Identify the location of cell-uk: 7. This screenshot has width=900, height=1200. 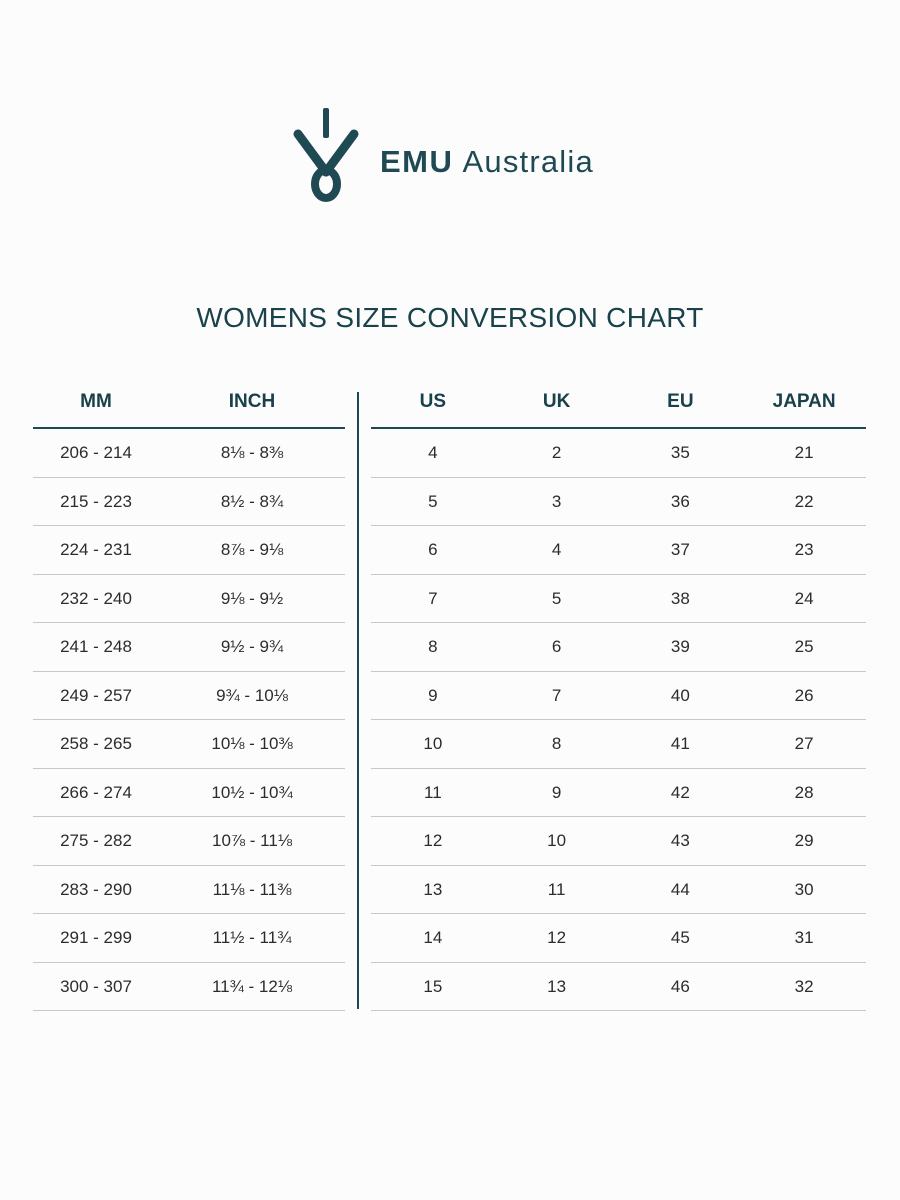
(556, 695).